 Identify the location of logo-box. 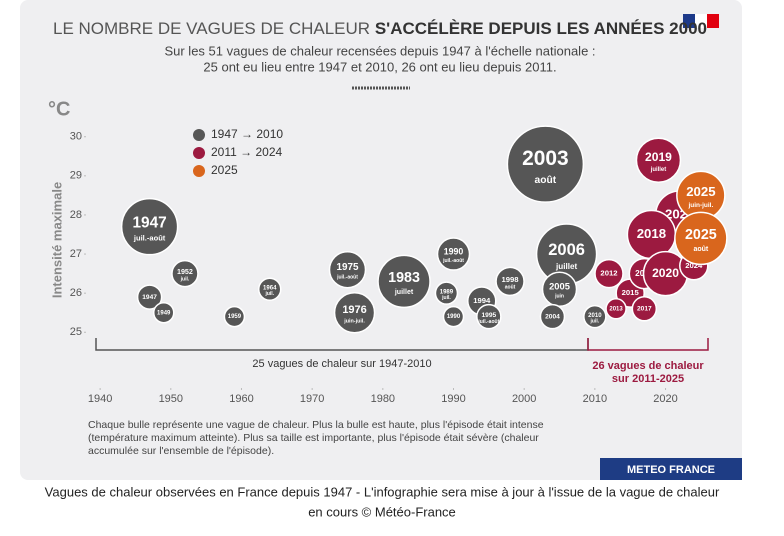
(671, 469).